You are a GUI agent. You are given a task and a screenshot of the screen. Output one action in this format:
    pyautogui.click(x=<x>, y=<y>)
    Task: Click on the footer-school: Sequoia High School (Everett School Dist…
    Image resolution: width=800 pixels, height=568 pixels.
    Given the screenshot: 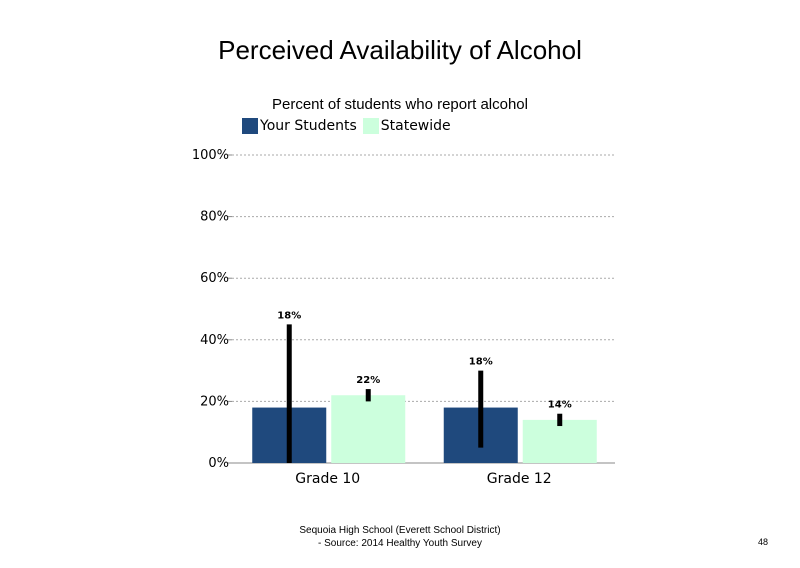 What is the action you would take?
    pyautogui.click(x=400, y=530)
    